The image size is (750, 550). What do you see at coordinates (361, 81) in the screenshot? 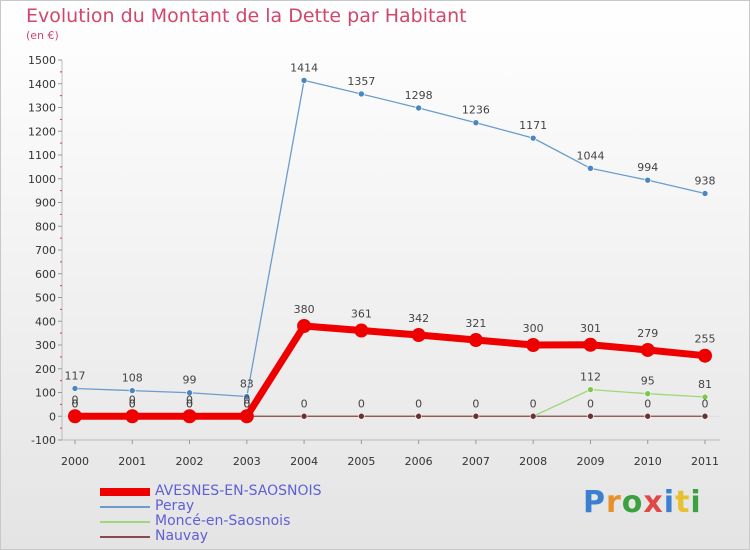
I see `data-label: 1357` at bounding box center [361, 81].